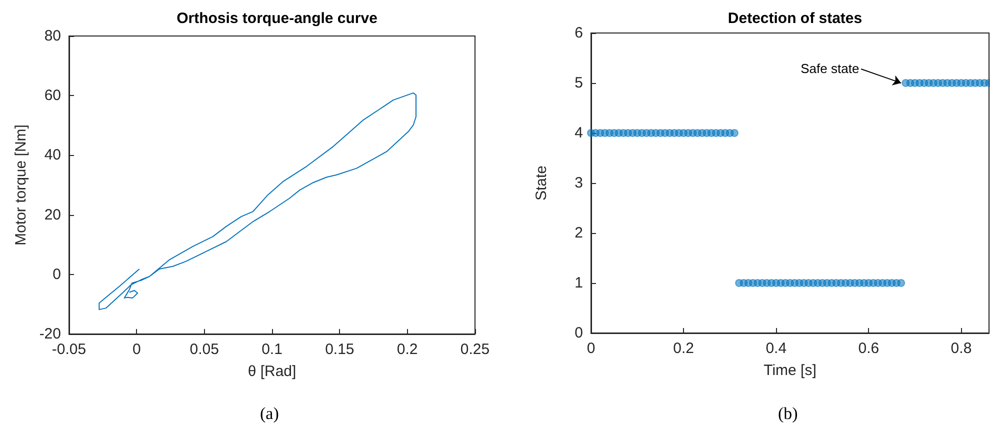  What do you see at coordinates (272, 349) in the screenshot?
I see `x-tick-label: 0.1` at bounding box center [272, 349].